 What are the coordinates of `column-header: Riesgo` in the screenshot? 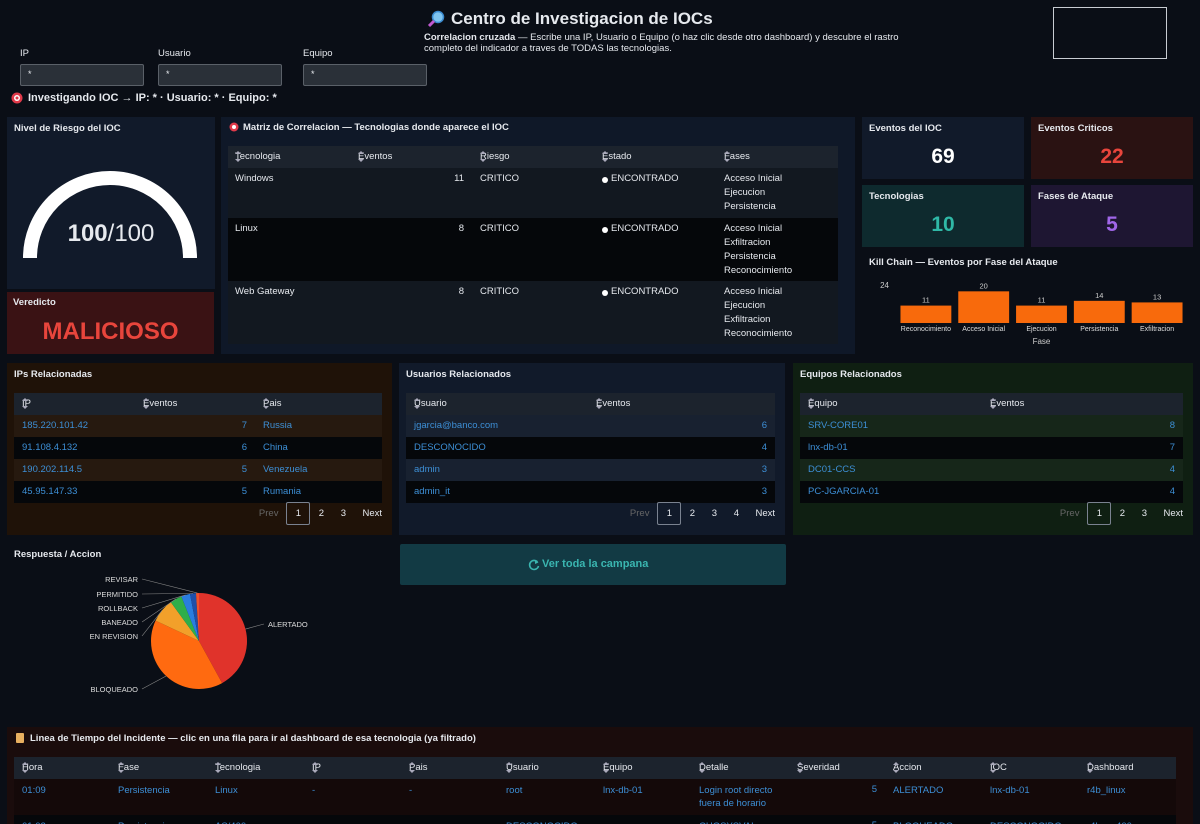 It's located at (501, 156).